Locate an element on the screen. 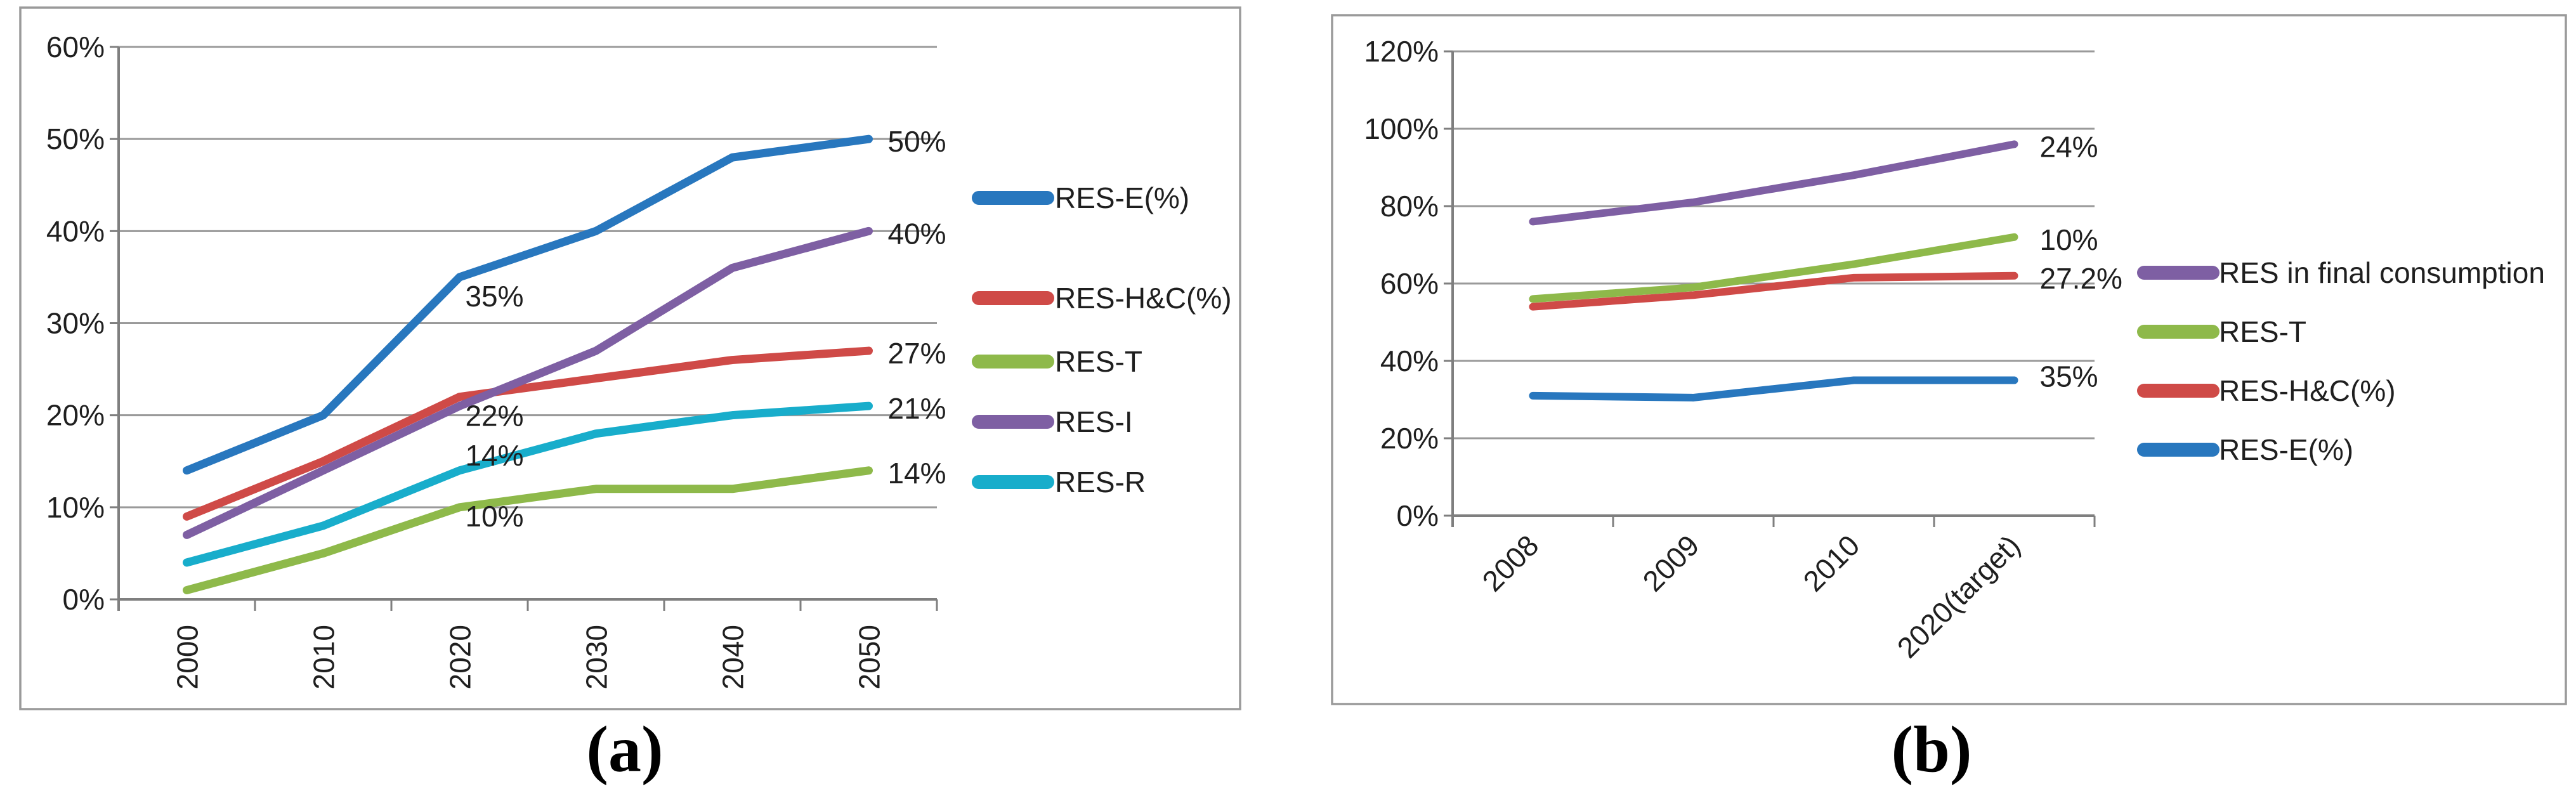  data-label: 21% is located at coordinates (917, 408).